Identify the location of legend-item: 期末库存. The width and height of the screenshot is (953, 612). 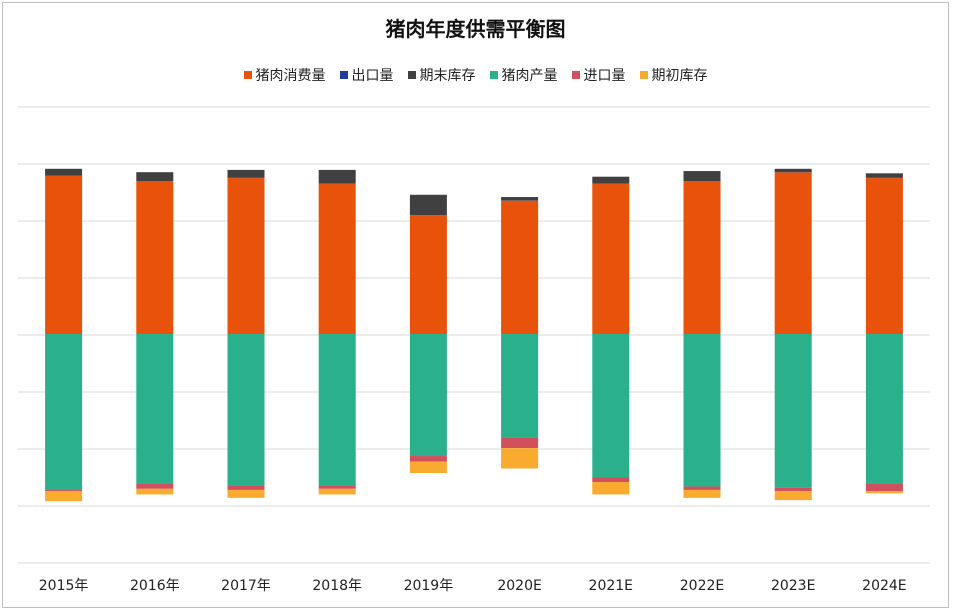
(441, 75).